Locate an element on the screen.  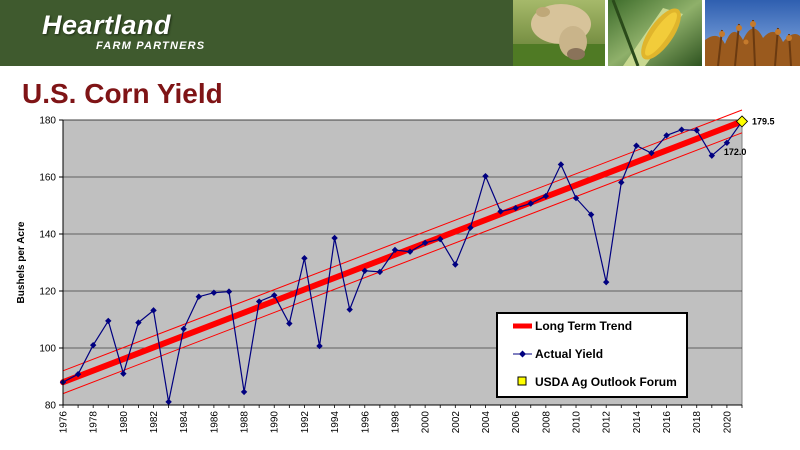
corn-photo is located at coordinates (655, 33).